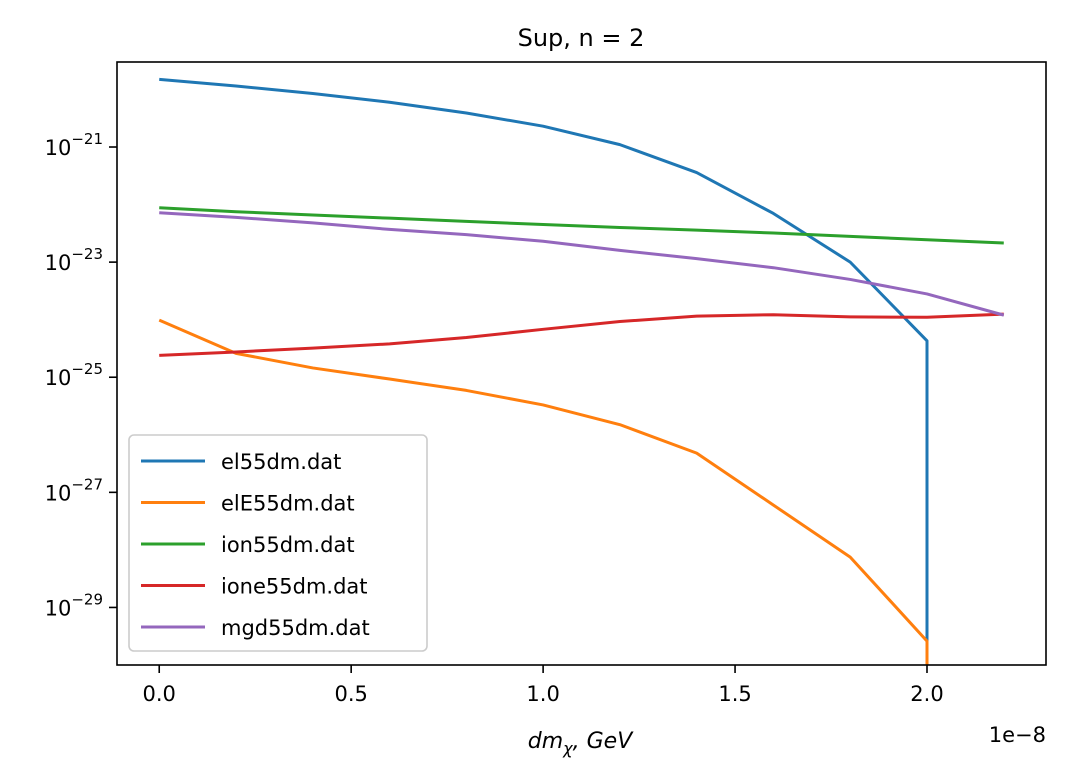 This screenshot has height=779, width=1066. What do you see at coordinates (734, 694) in the screenshot?
I see `x-tick-label: 1.5` at bounding box center [734, 694].